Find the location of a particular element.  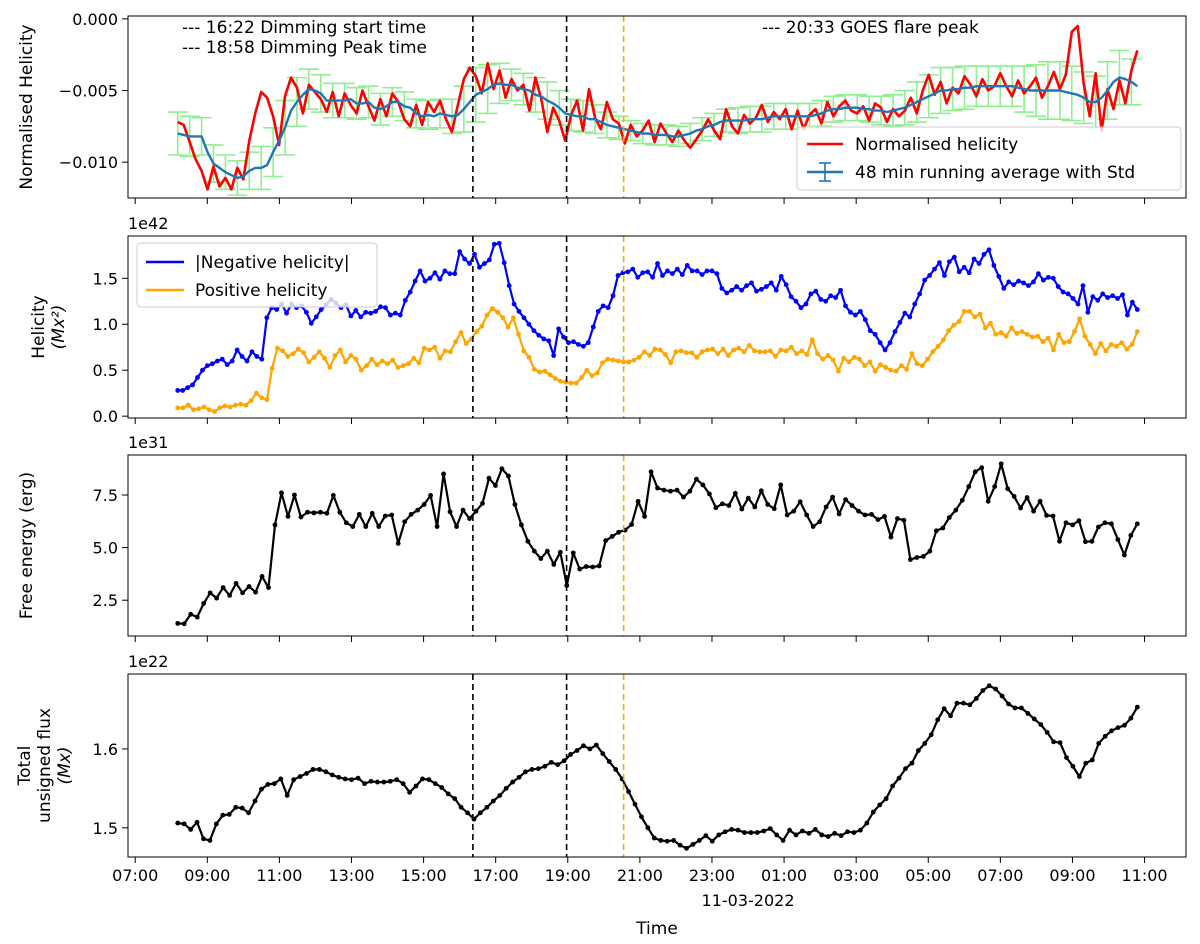

x-tick-label: 23:00 is located at coordinates (712, 875).